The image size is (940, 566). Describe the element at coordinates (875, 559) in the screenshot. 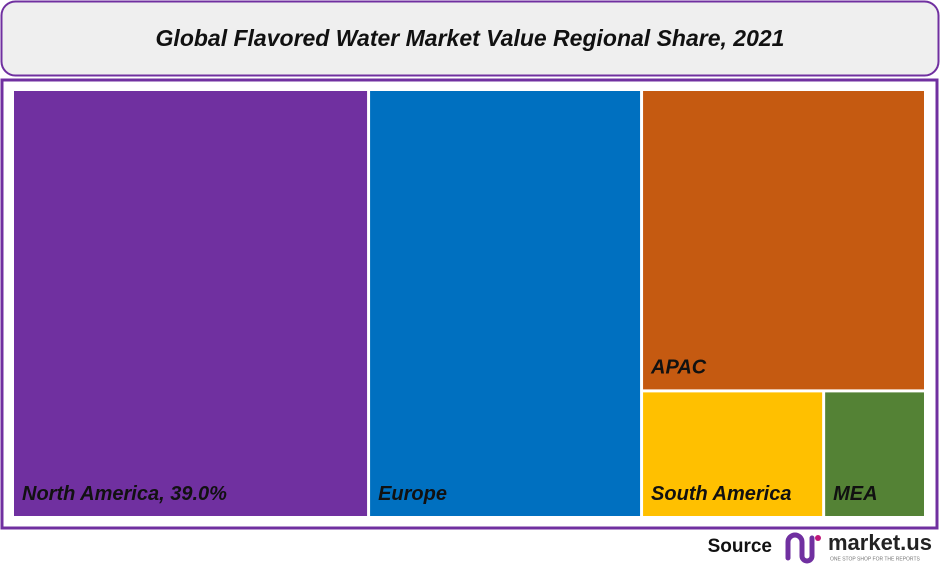

I see `logo-tagline: ONE STOP SHOP FOR THE REPORTS` at that location.